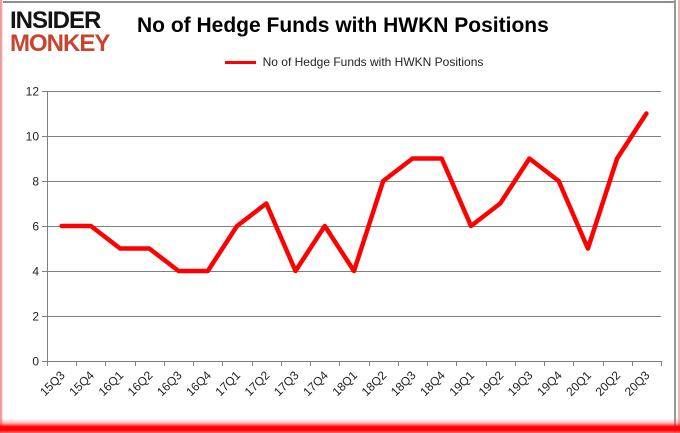 Image resolution: width=680 pixels, height=433 pixels. Describe the element at coordinates (340, 1) in the screenshot. I see `frame-top-border` at that location.